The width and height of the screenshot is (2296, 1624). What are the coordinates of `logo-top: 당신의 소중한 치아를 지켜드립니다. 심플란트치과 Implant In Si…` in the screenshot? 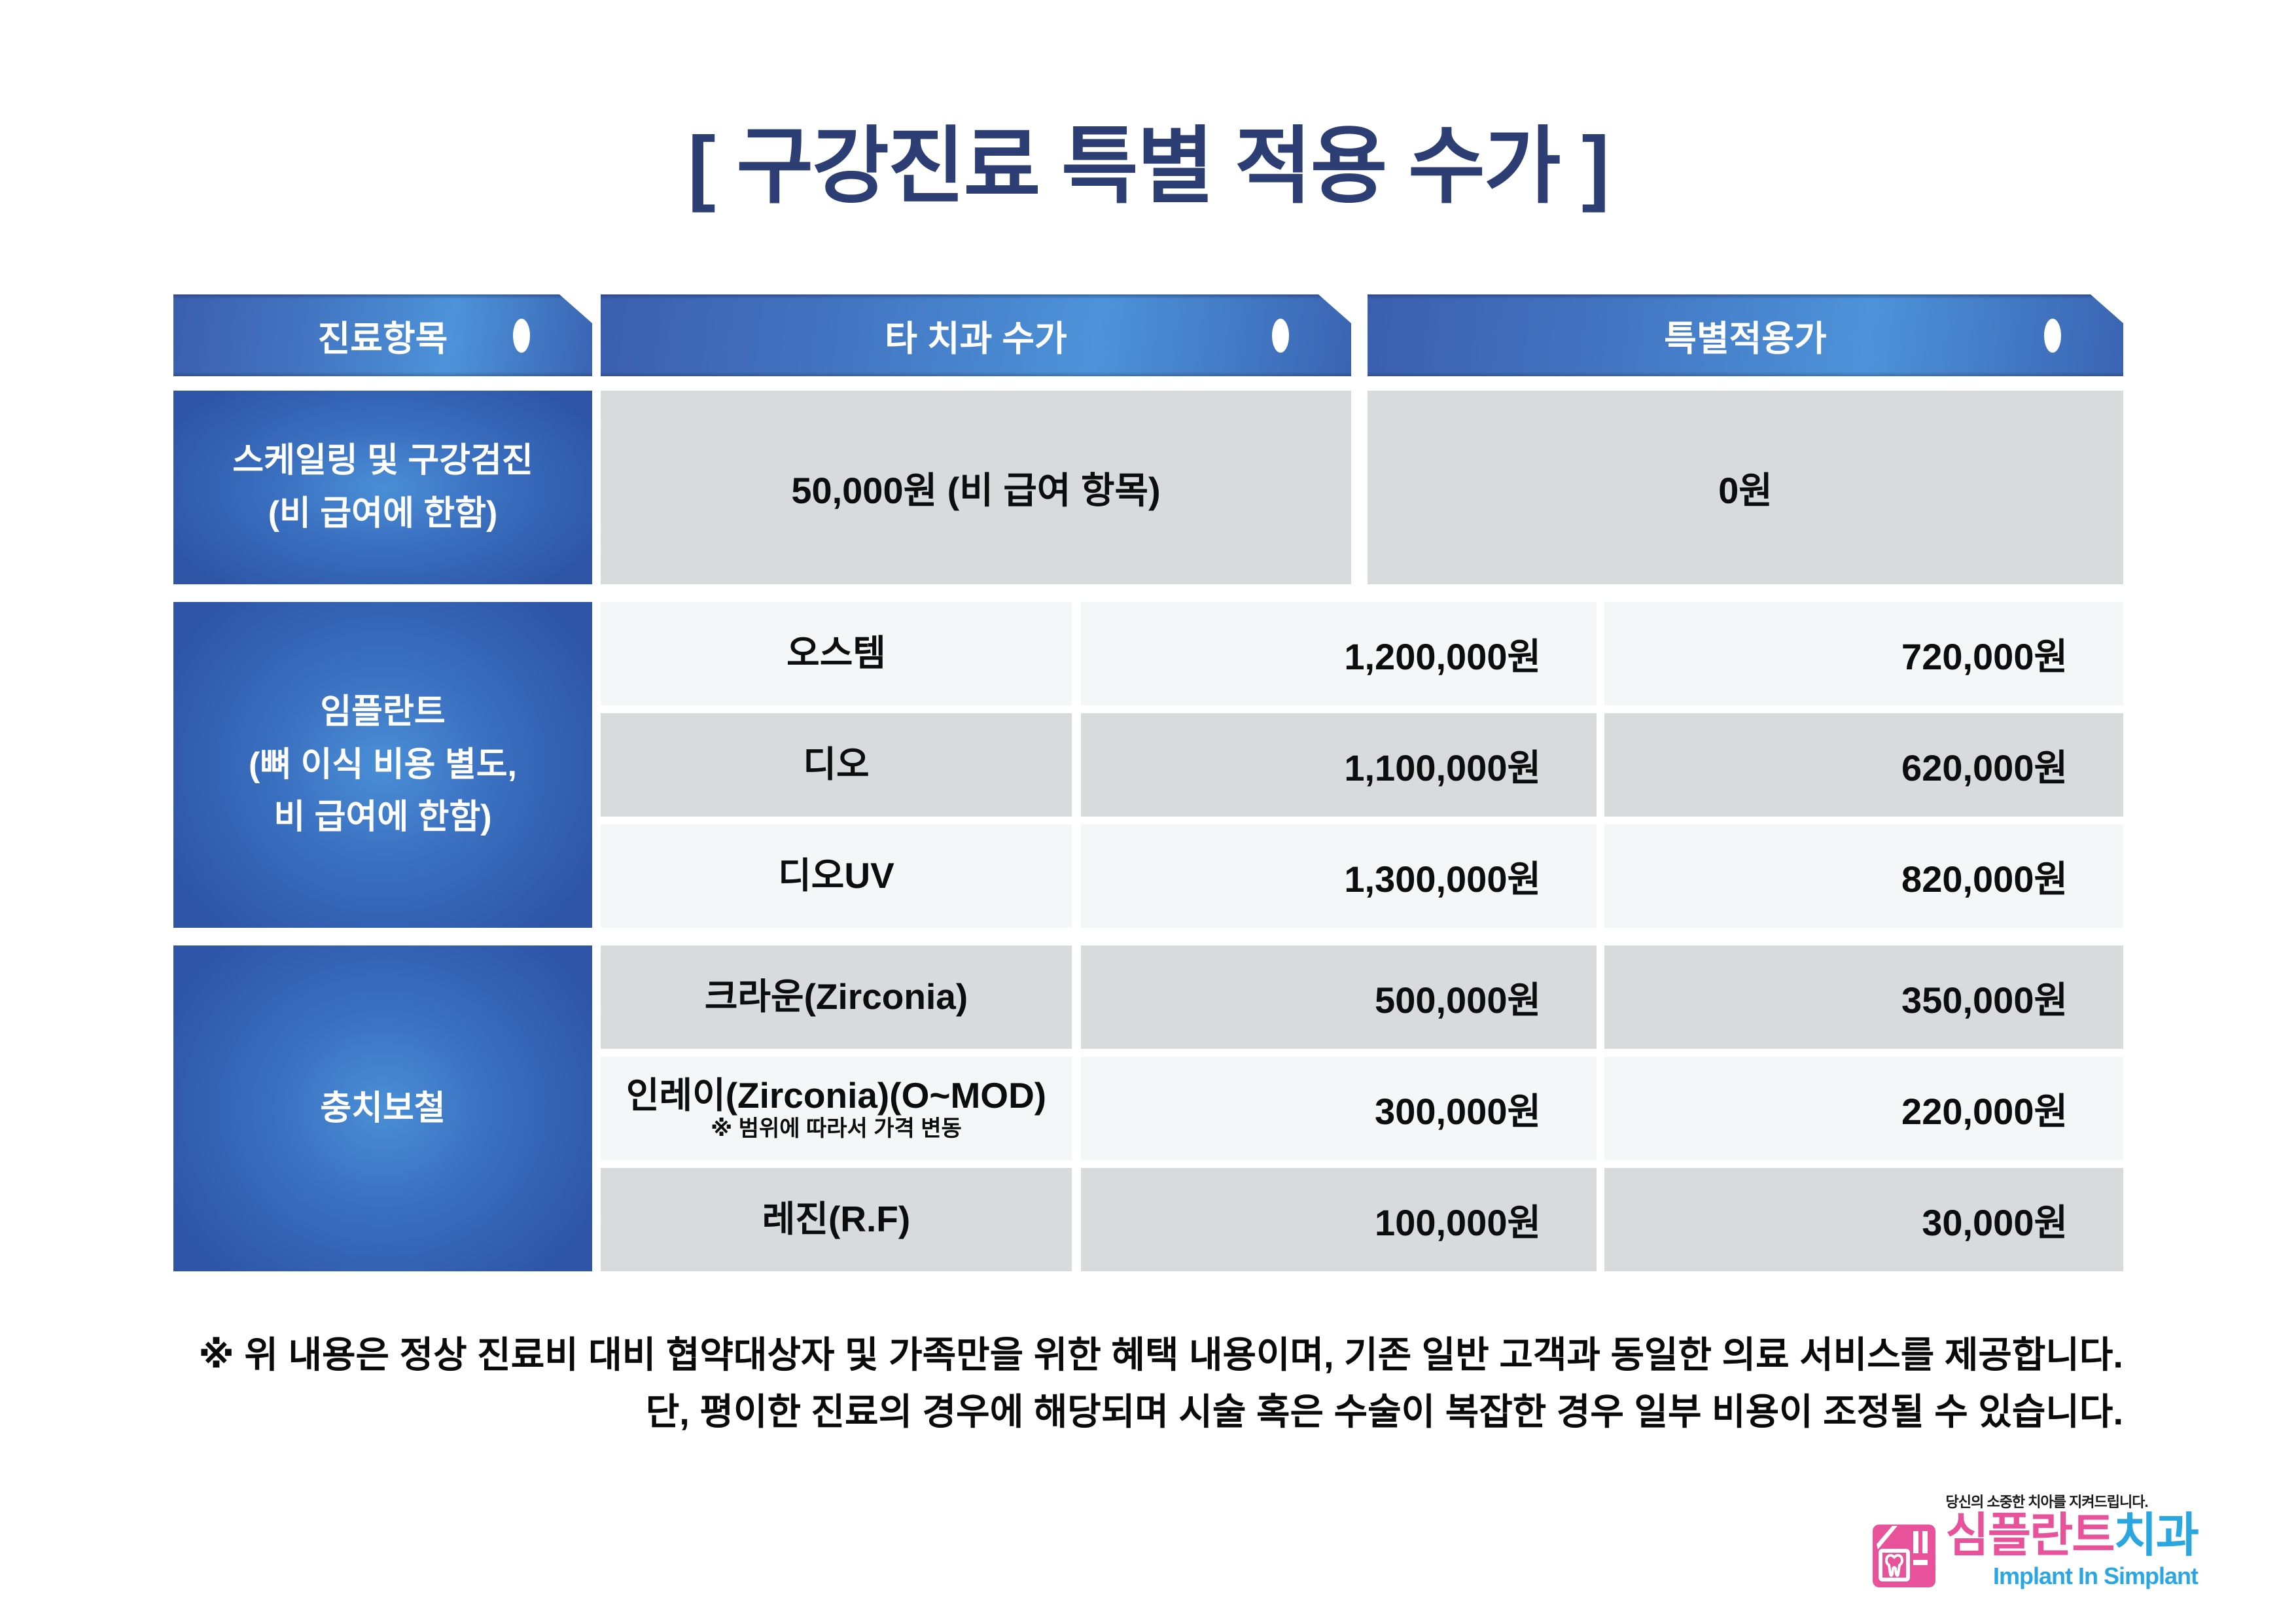 It's located at (2035, 1540).